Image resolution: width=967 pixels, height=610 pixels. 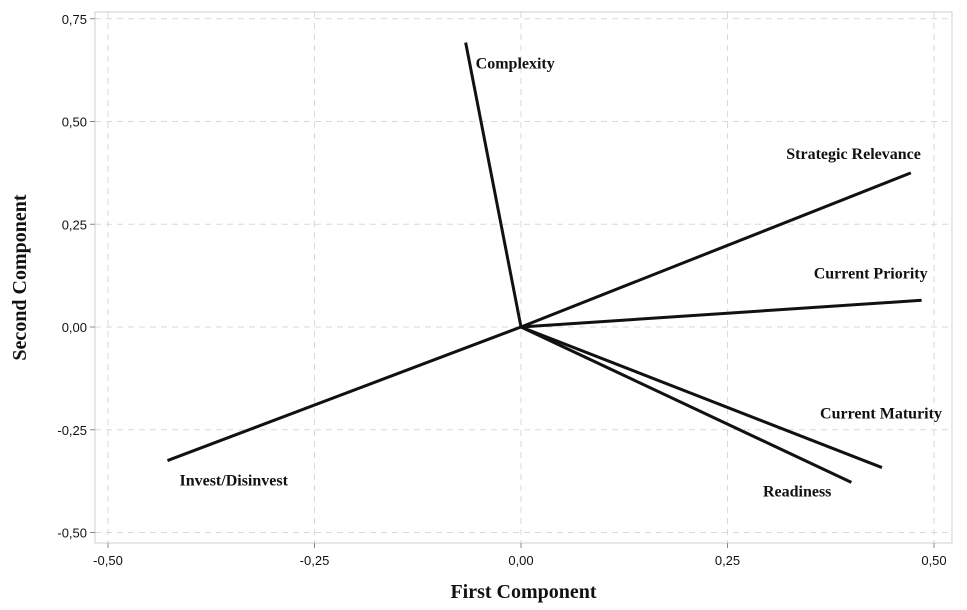 I want to click on x-tick-label: 0,00, so click(x=520, y=560).